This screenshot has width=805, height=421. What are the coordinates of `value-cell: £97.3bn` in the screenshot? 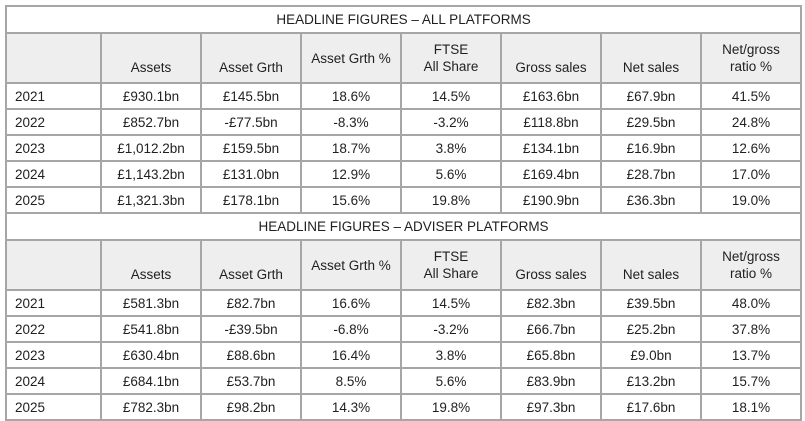 It's located at (551, 407).